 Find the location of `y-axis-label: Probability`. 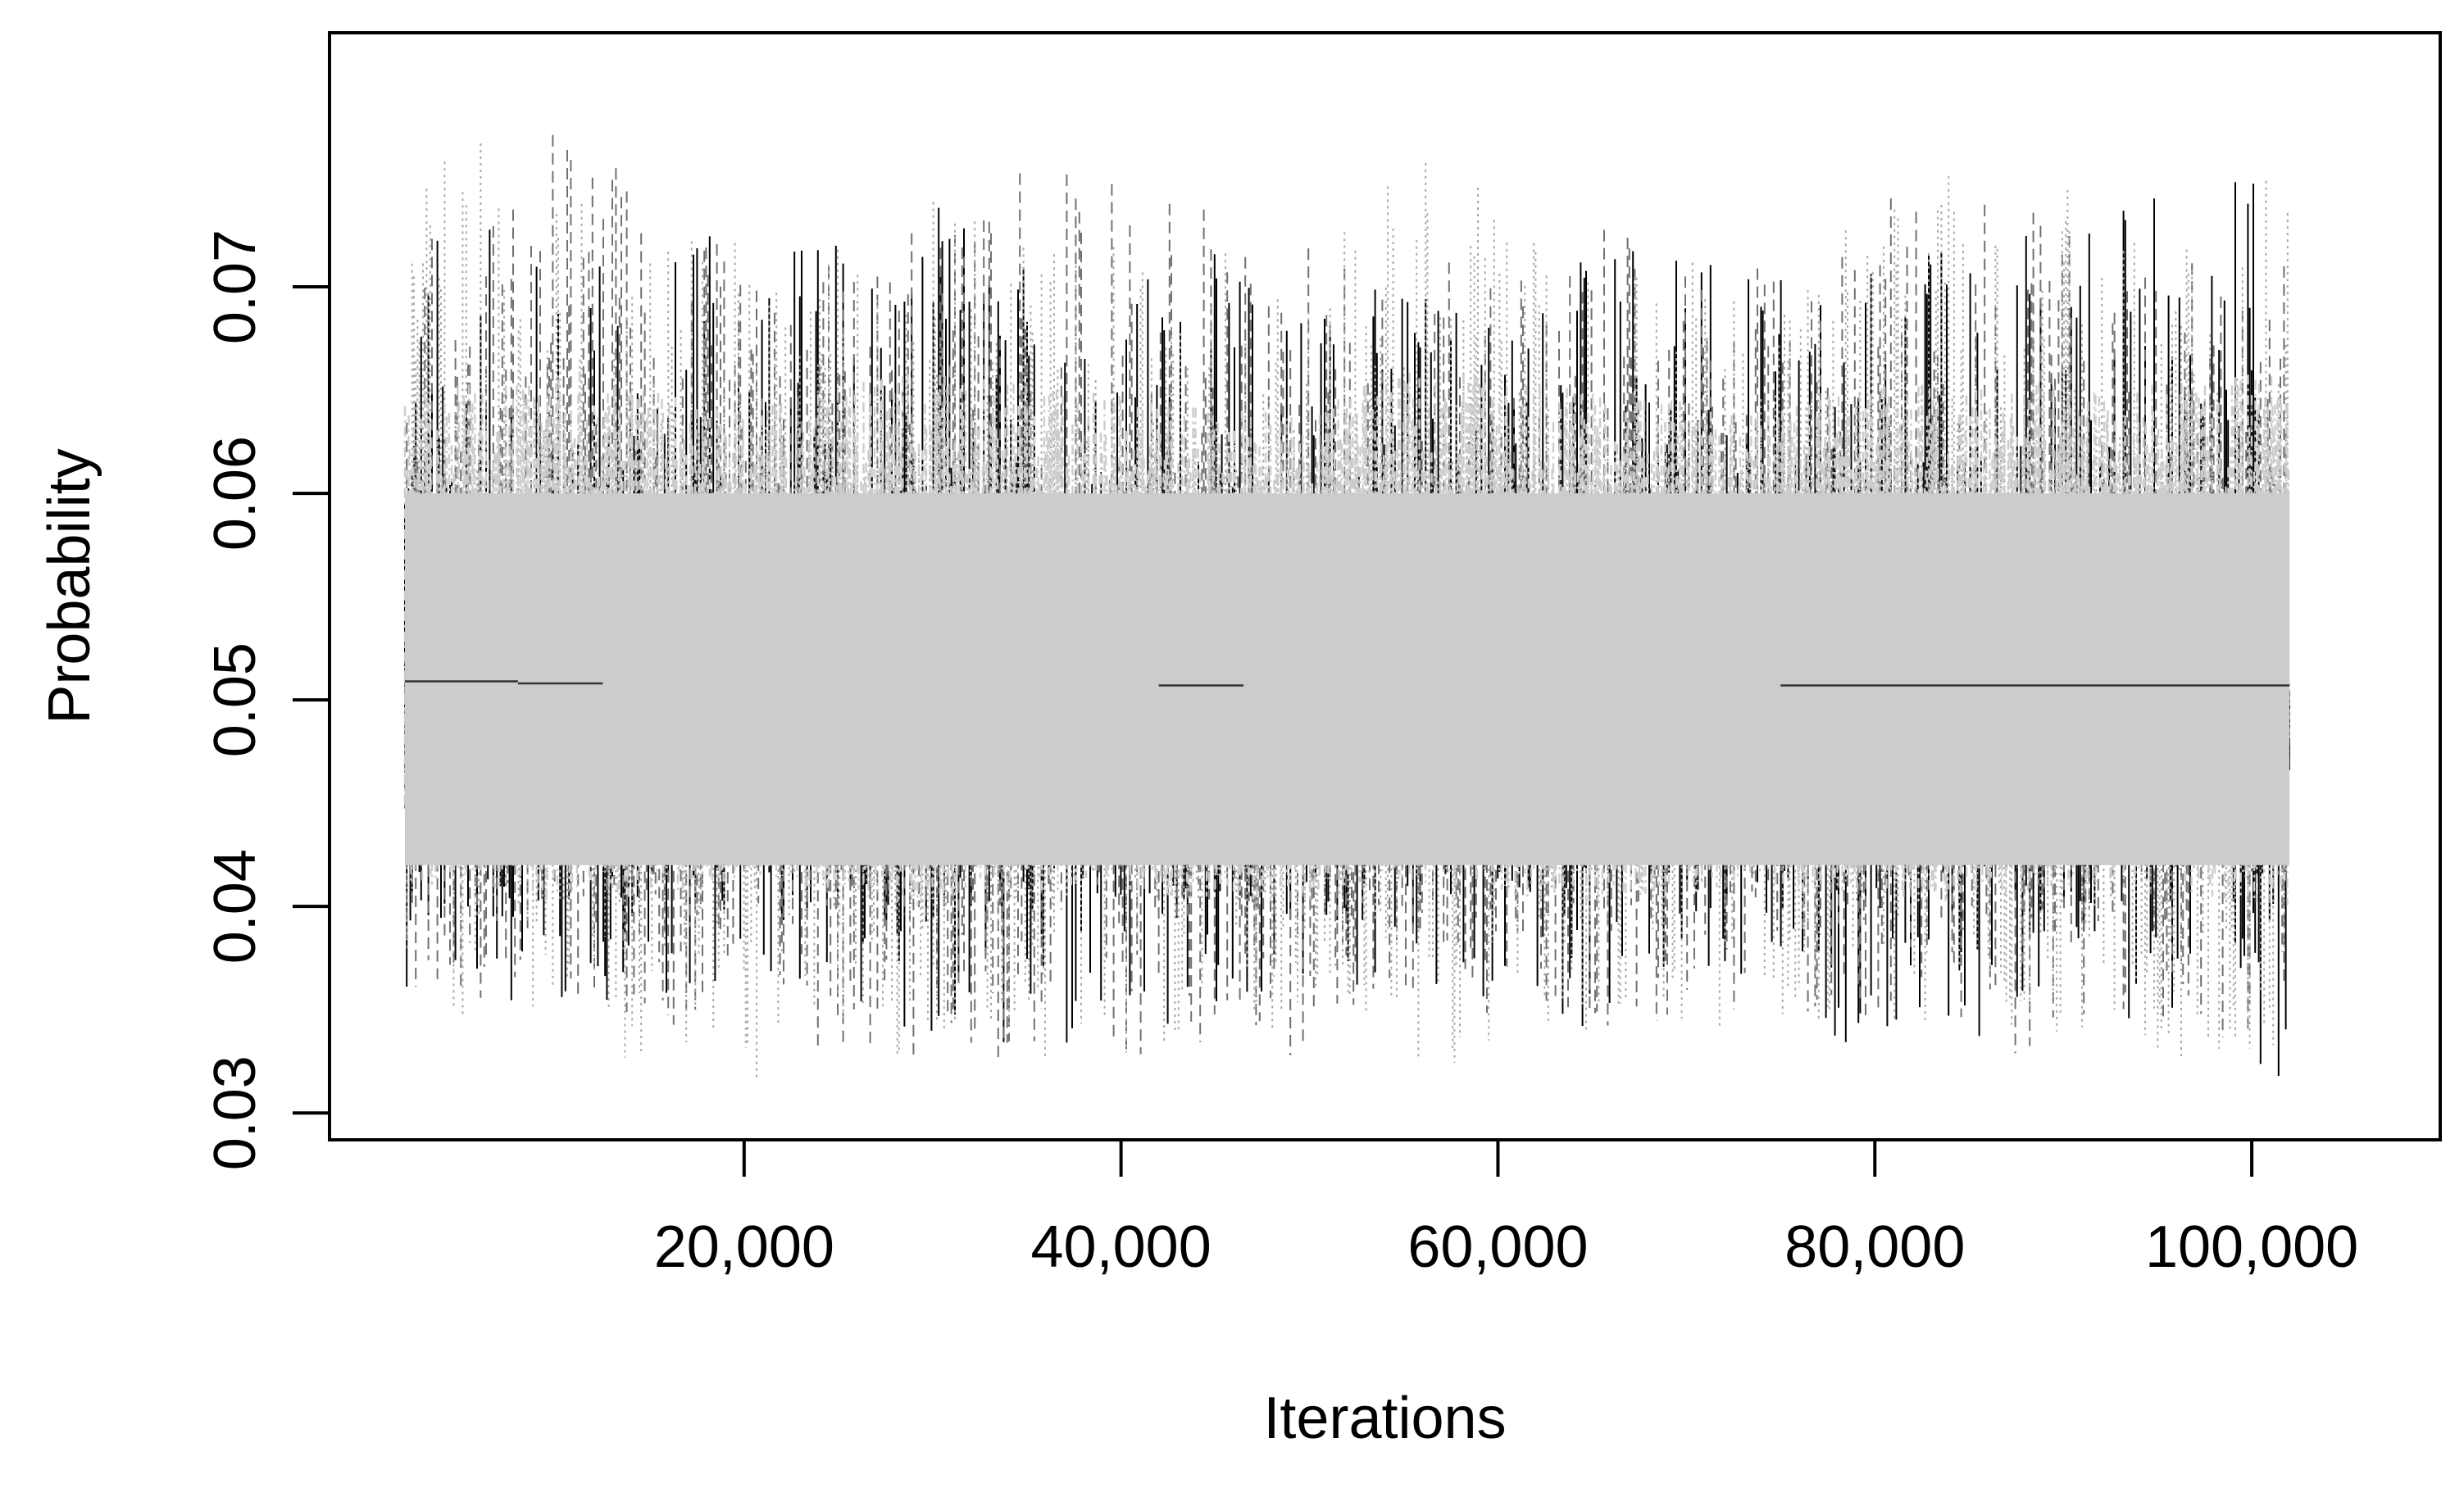

y-axis-label: Probability is located at coordinates (69, 586).